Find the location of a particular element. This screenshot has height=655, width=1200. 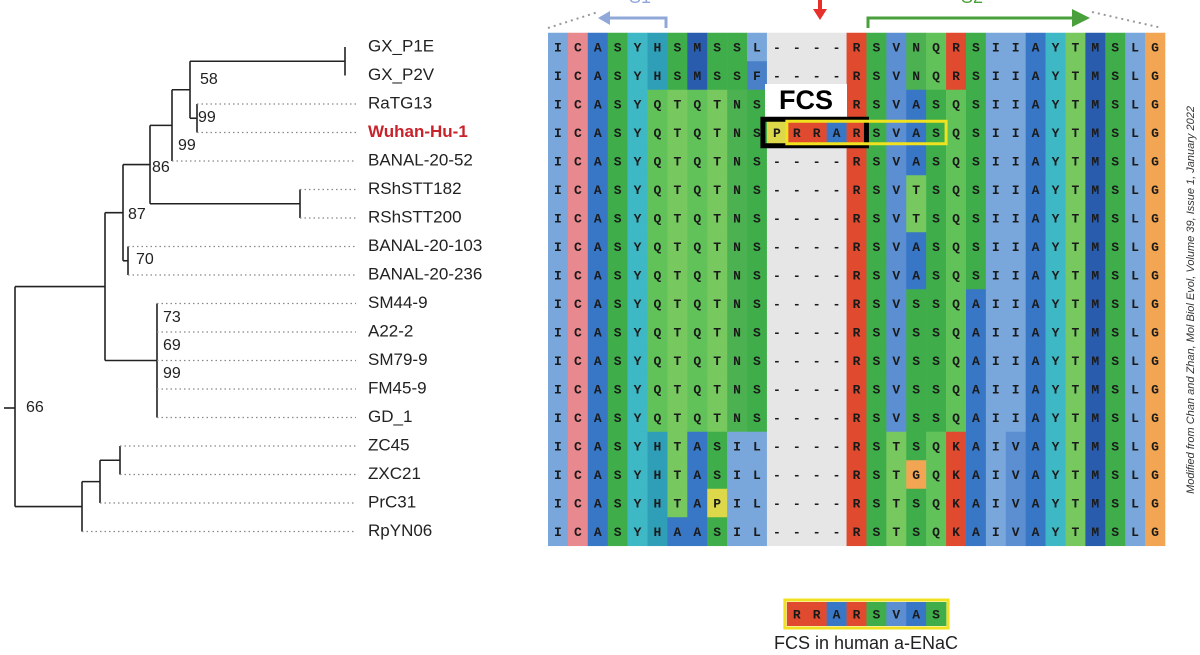

taxon-label: RShSTT182 is located at coordinates (415, 188).